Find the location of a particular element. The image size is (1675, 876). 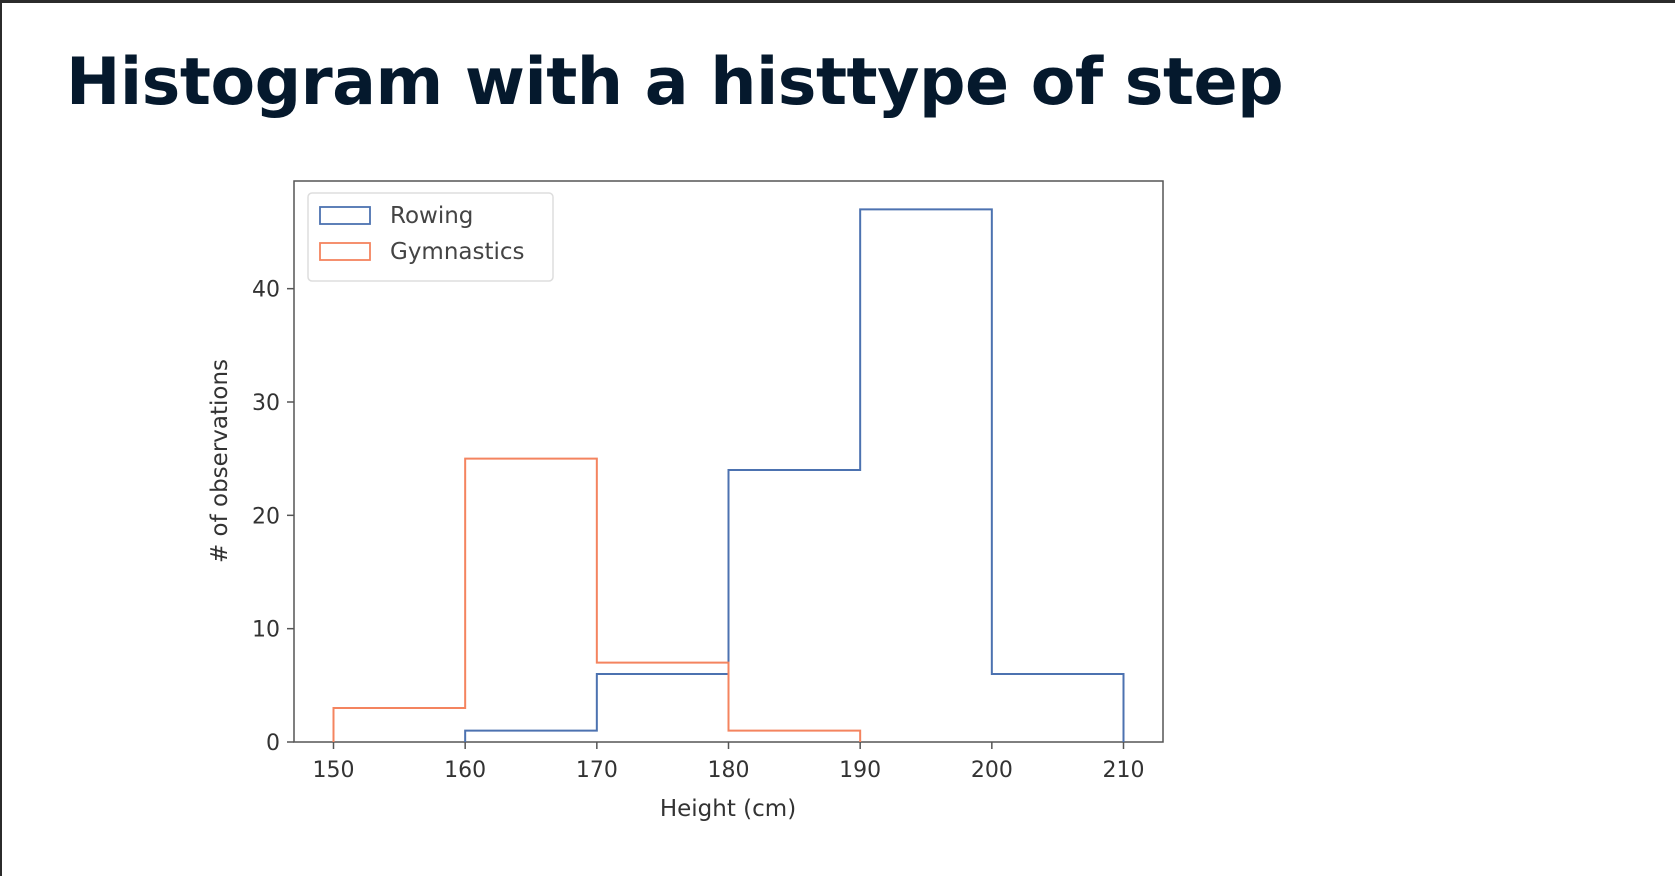

y-tick-label-0: 0 is located at coordinates (273, 743).